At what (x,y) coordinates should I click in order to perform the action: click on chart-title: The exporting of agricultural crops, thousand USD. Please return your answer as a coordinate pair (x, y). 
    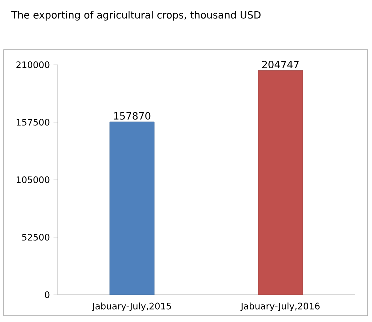
    Looking at the image, I should click on (136, 16).